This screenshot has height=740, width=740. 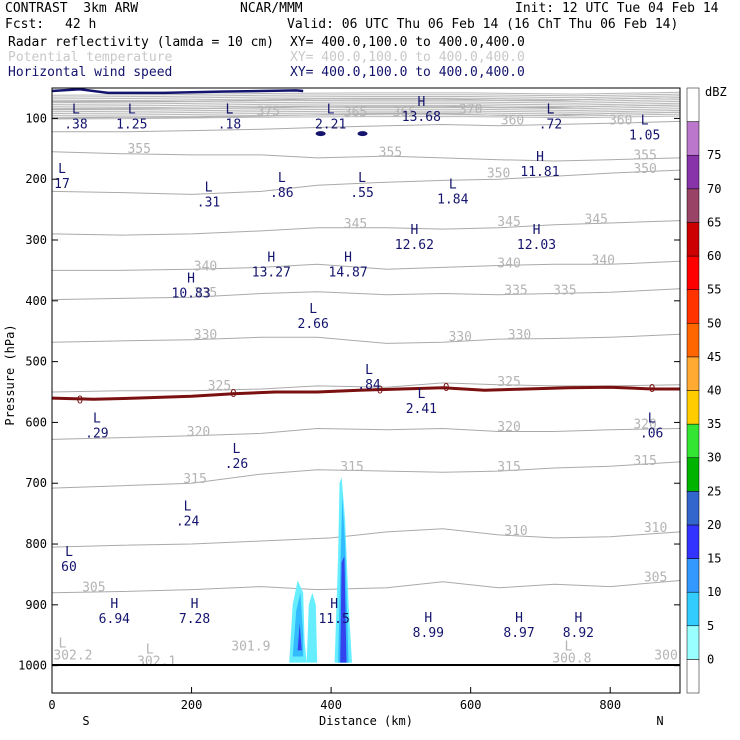 What do you see at coordinates (714, 592) in the screenshot?
I see `colorbar-tick-label: 10` at bounding box center [714, 592].